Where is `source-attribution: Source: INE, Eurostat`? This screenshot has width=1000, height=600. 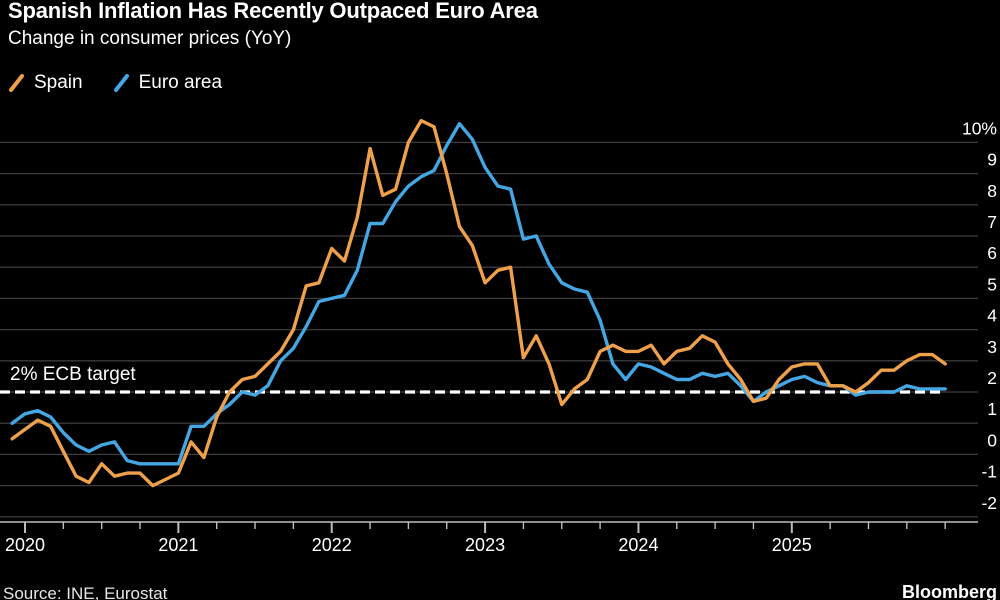
source-attribution: Source: INE, Eurostat is located at coordinates (85, 592).